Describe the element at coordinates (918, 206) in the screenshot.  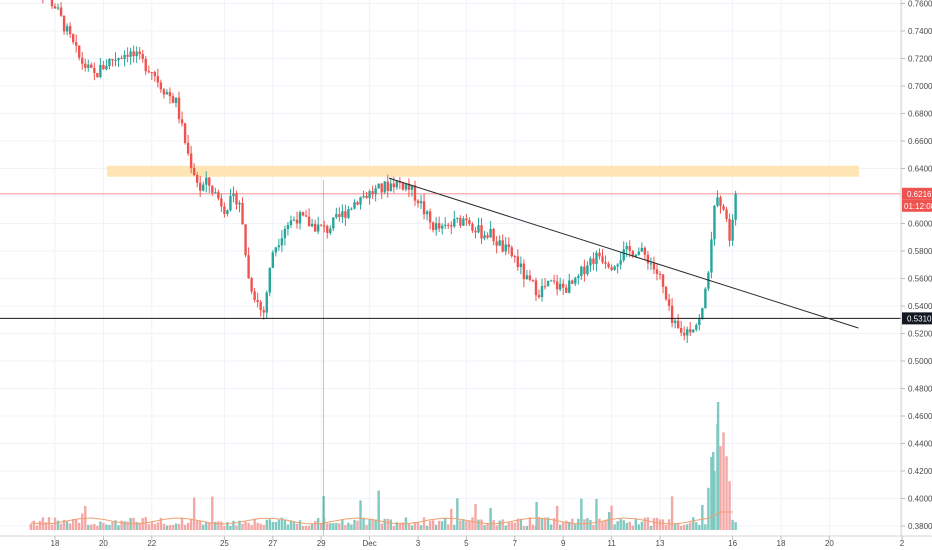
I see `countdown-label: 01:12:08` at that location.